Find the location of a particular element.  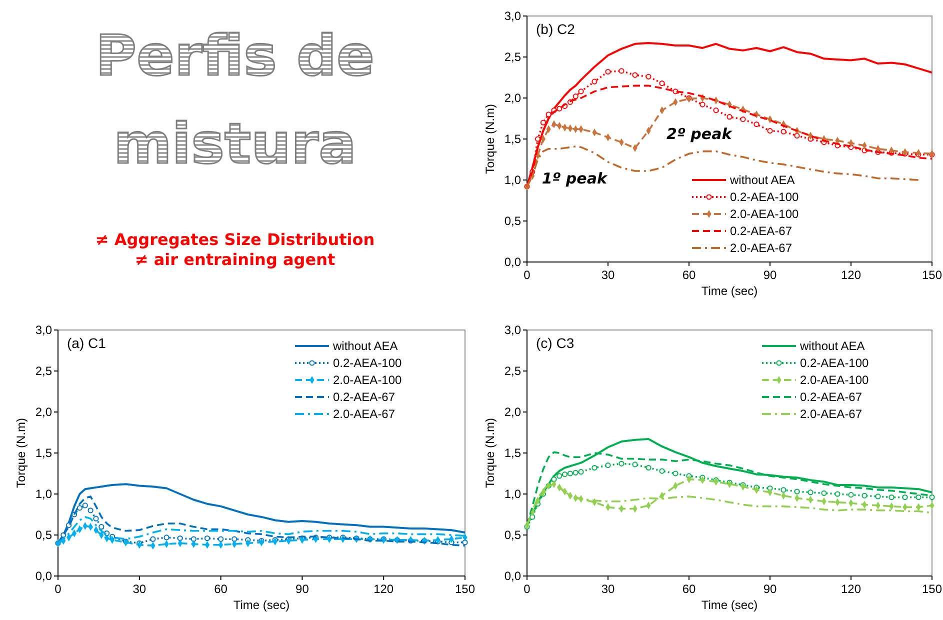

text: ≠ Aggregates Size Distribution is located at coordinates (235, 239).